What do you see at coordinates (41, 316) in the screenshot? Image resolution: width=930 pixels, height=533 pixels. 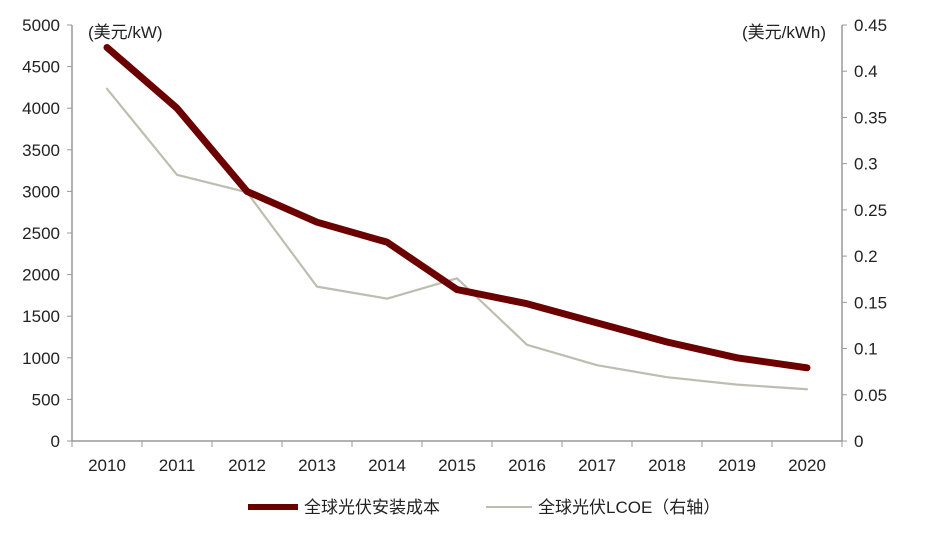 I see `left-axis-tick-label: 1500` at bounding box center [41, 316].